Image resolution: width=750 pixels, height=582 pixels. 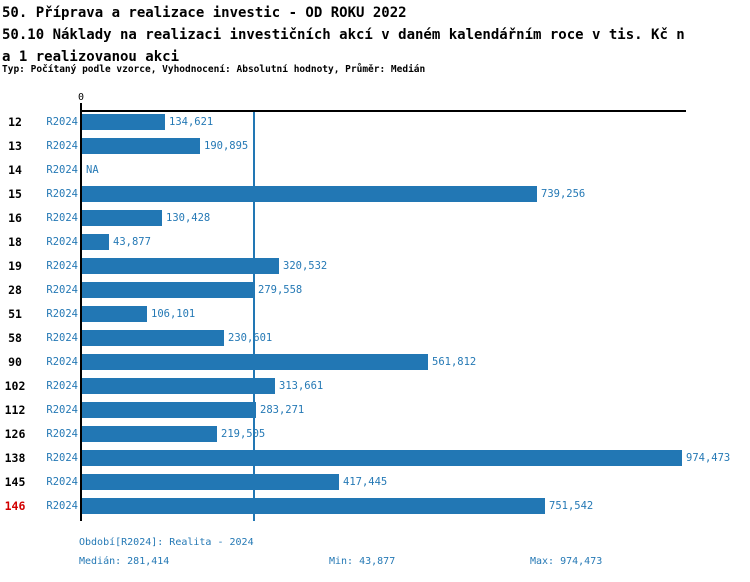 What do you see at coordinates (15, 482) in the screenshot?
I see `row-id-label: 145` at bounding box center [15, 482].